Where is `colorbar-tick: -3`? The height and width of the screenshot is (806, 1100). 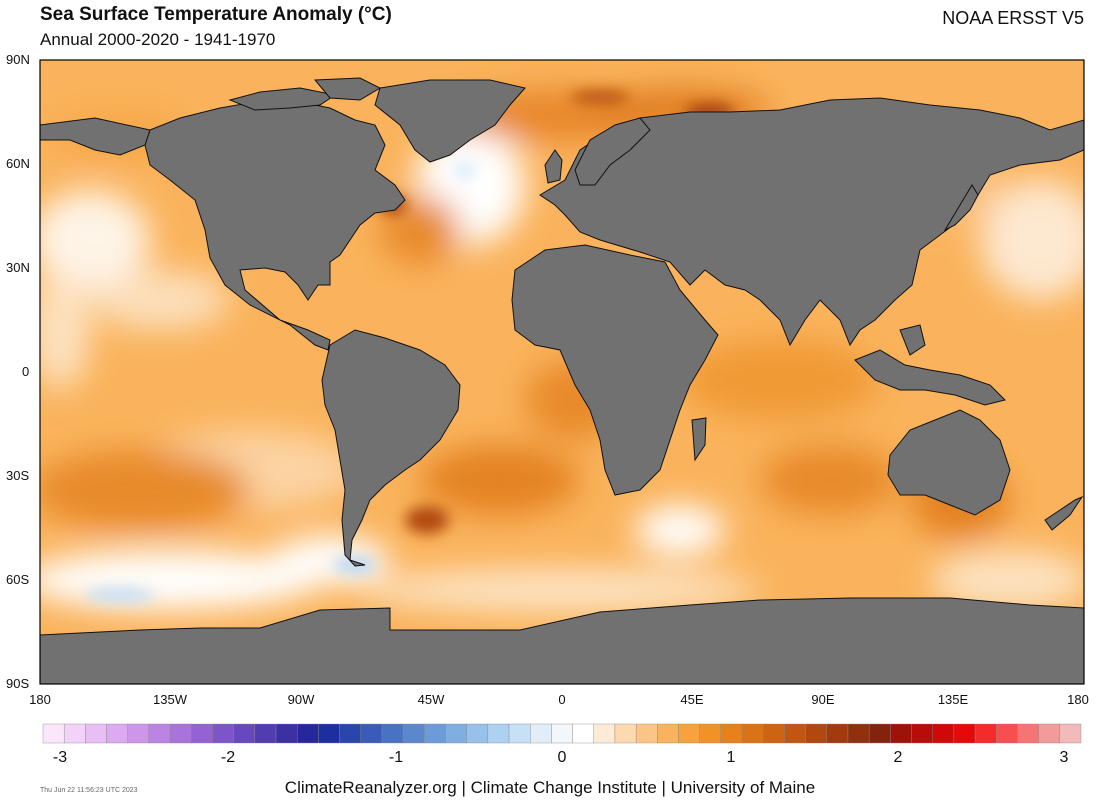
colorbar-tick: -3 is located at coordinates (60, 757).